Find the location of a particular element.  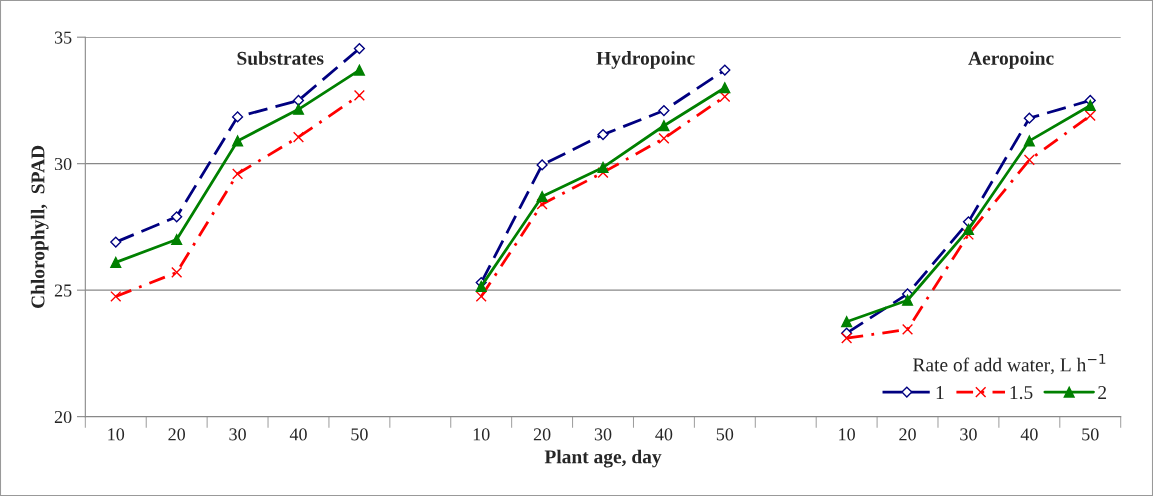

y-tick-label: 20 is located at coordinates (63, 417).